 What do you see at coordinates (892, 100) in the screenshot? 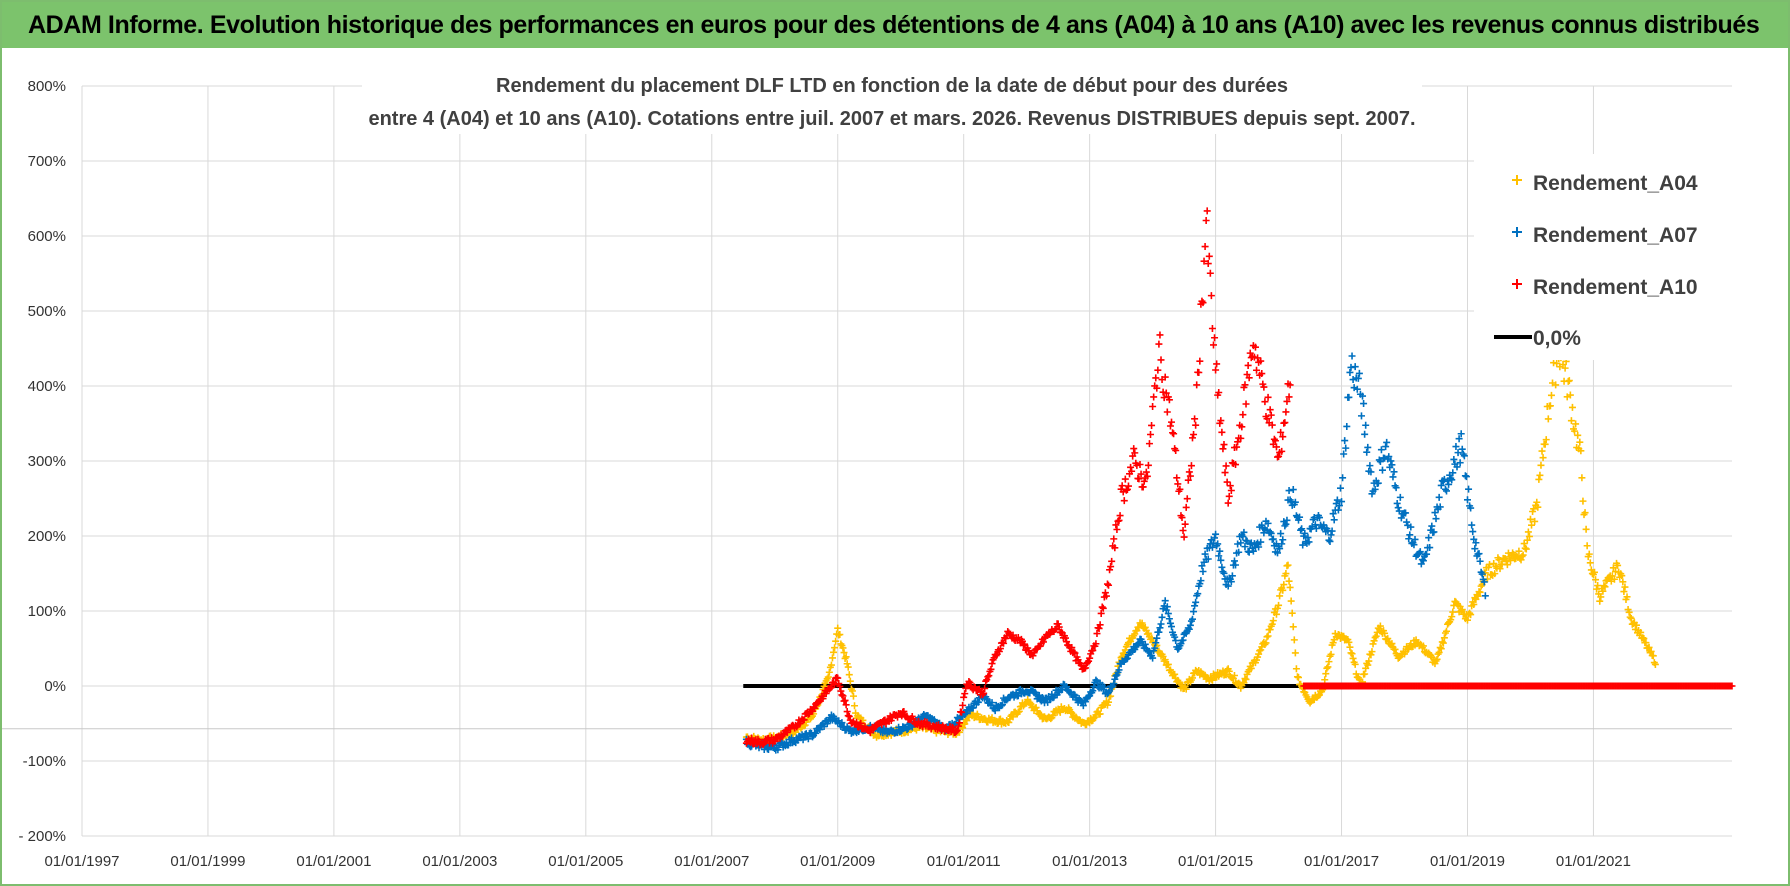
I see `title-background` at bounding box center [892, 100].